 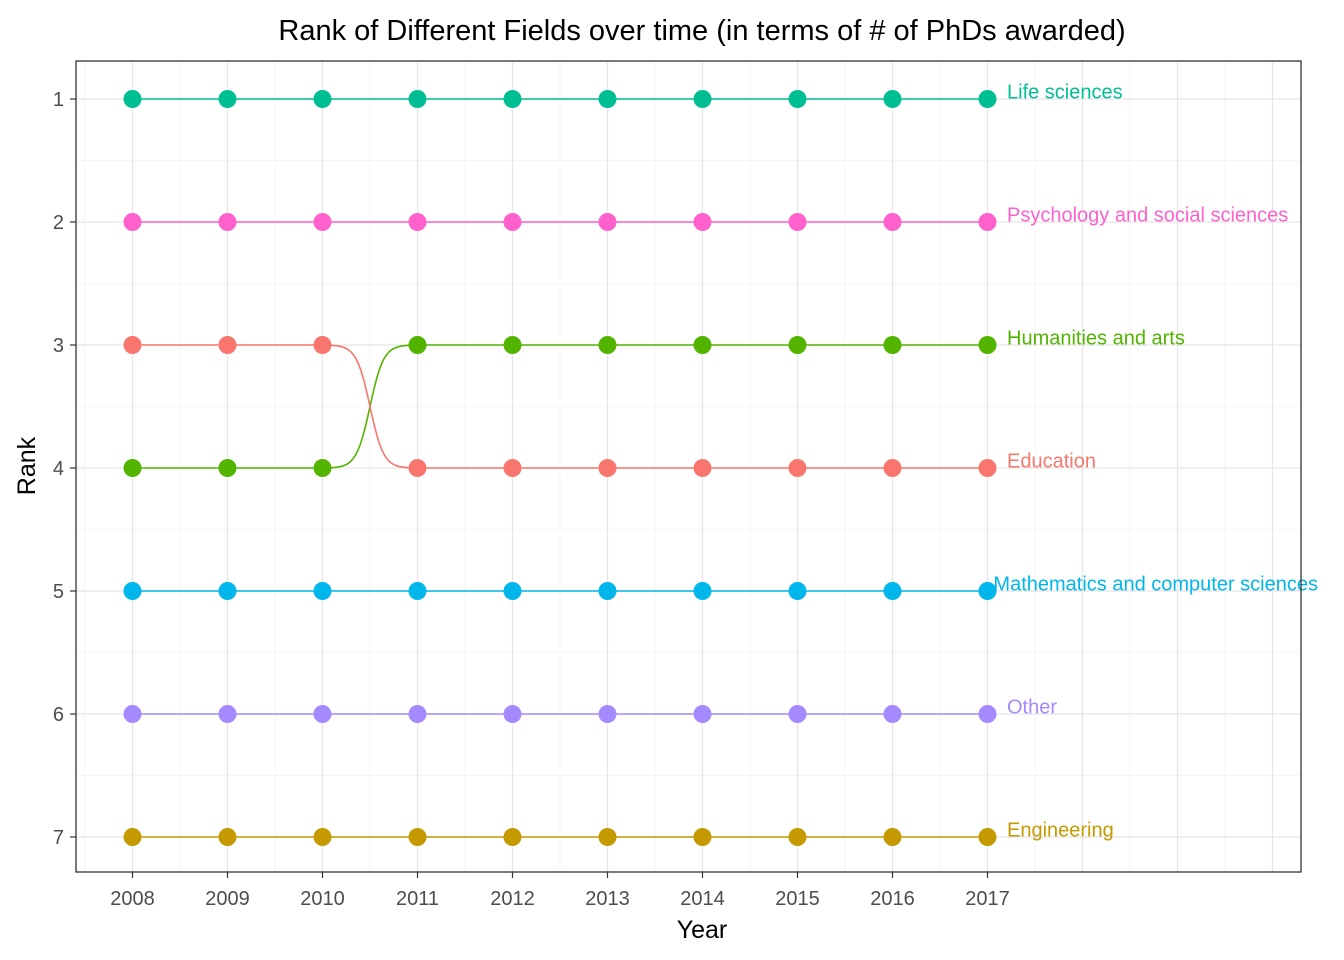 I want to click on x-axis-title: Year, so click(x=702, y=930).